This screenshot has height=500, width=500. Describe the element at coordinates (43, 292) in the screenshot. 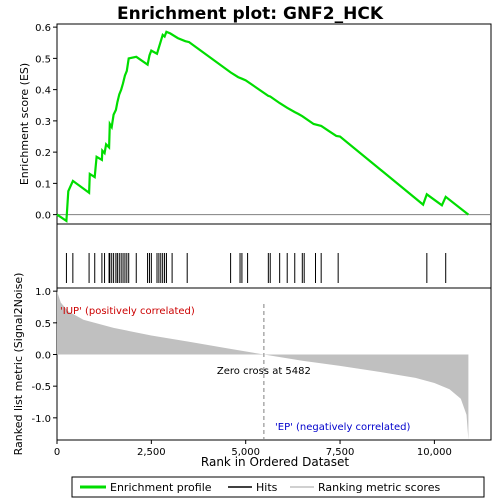

I see `metric-tick-label: 1.0` at that location.